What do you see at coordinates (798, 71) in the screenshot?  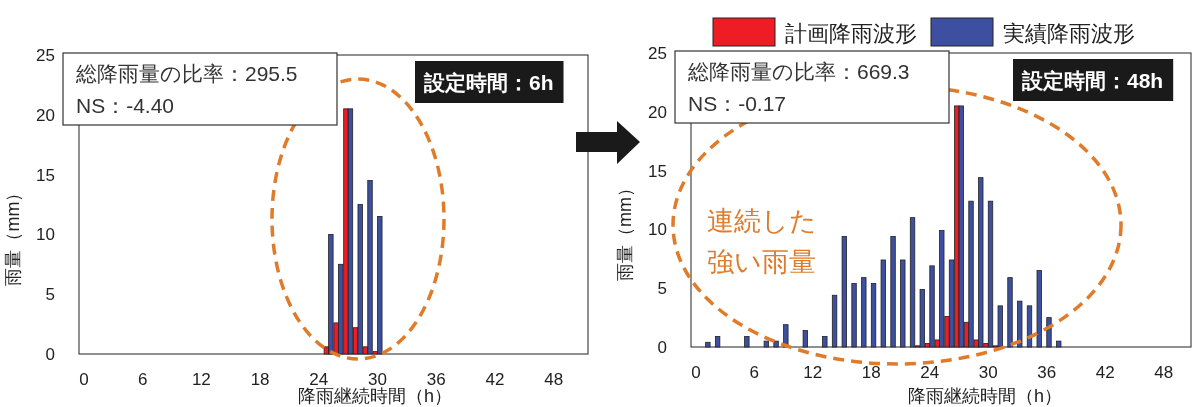 I see `annotation: 総降雨量の比率：669.3` at bounding box center [798, 71].